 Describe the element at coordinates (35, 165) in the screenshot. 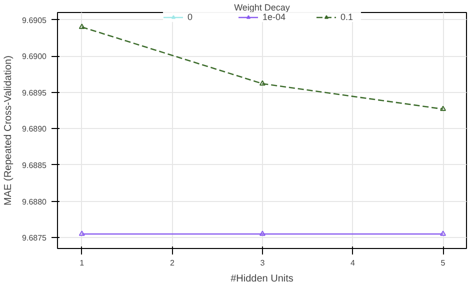

I see `y-tick-label: 9.6885` at that location.